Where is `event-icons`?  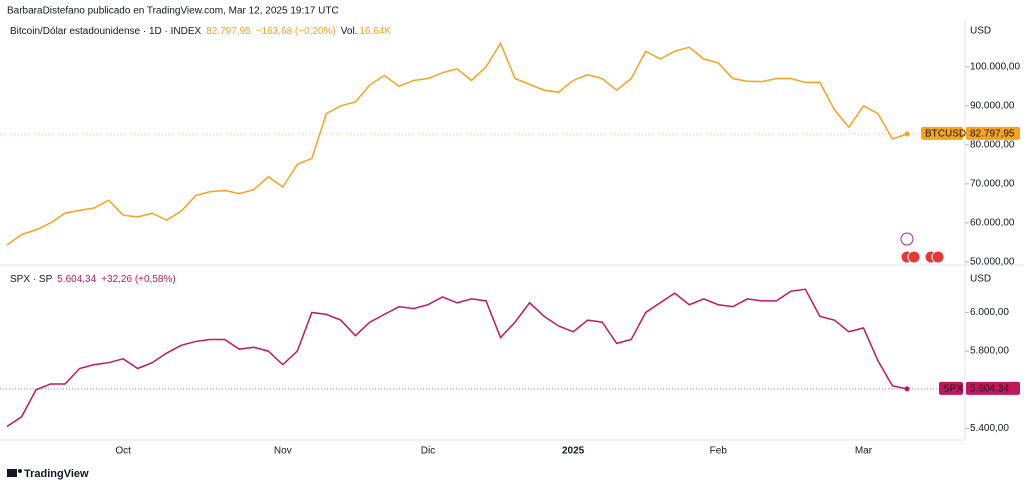
event-icons is located at coordinates (922, 248).